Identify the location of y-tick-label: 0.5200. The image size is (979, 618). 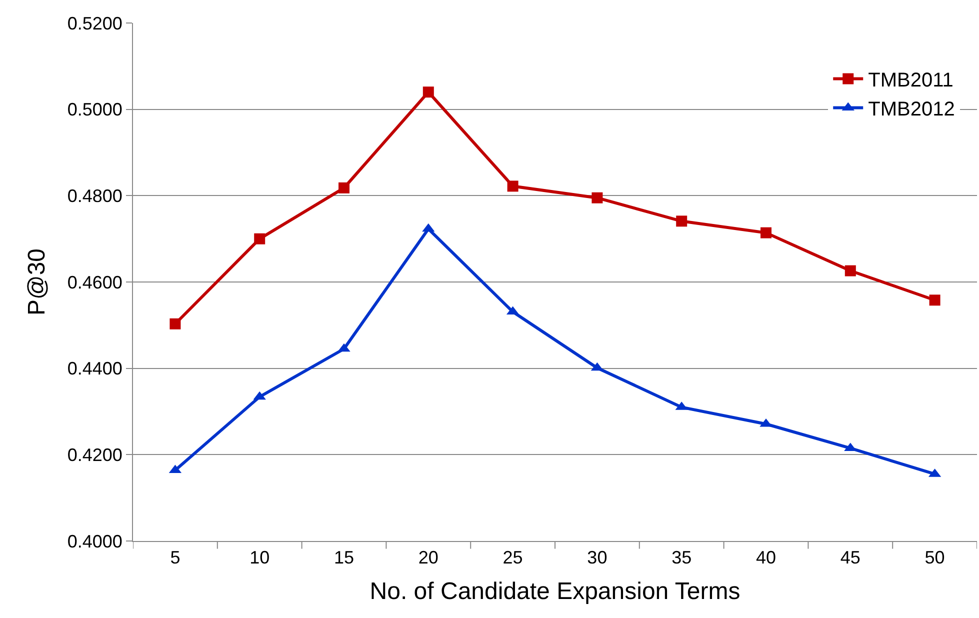
(94, 23).